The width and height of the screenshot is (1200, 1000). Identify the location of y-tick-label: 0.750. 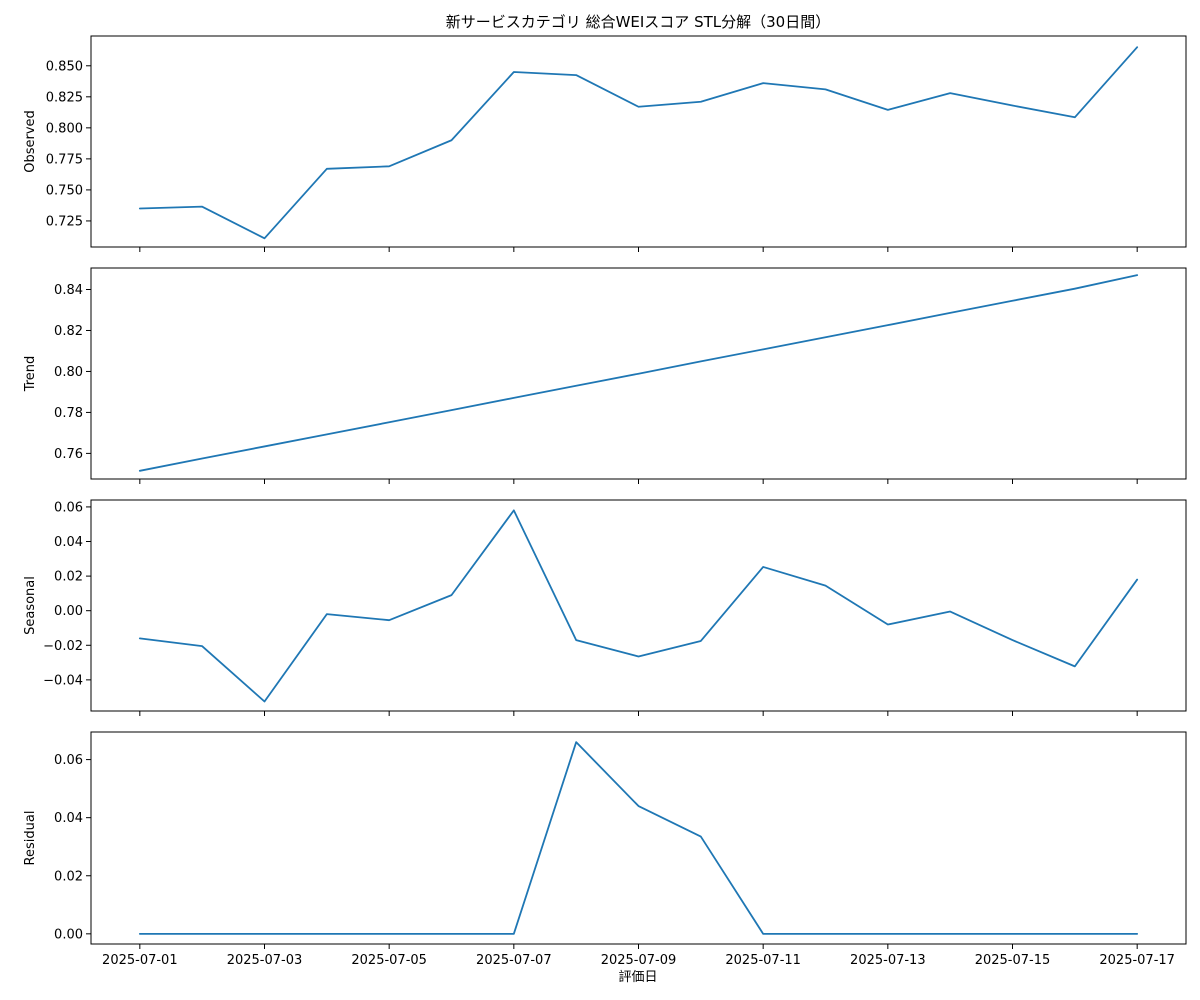
(64, 190).